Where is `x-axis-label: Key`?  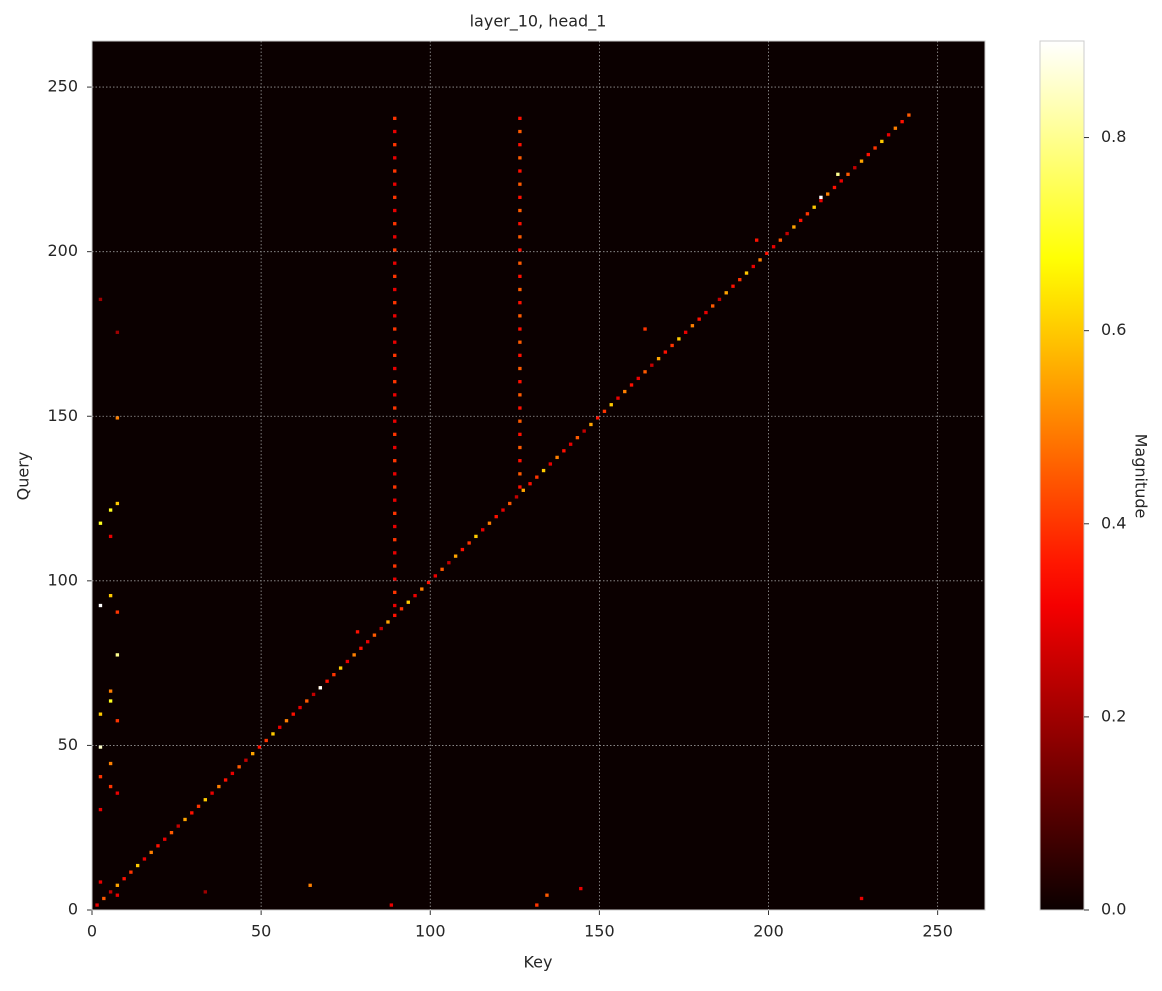
x-axis-label: Key is located at coordinates (537, 962).